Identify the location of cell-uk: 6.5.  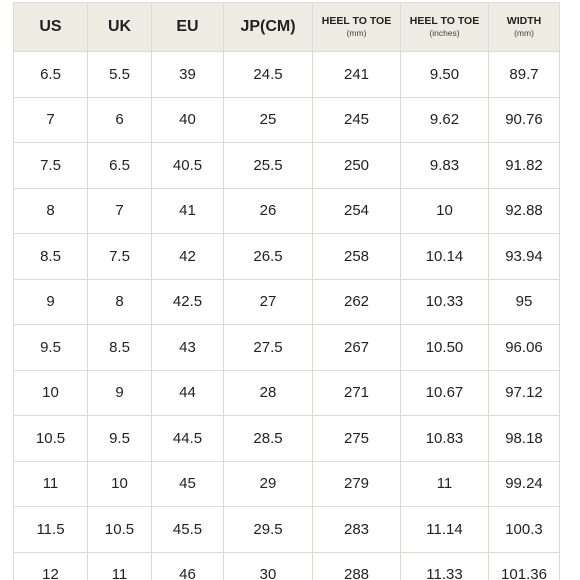
(119, 165).